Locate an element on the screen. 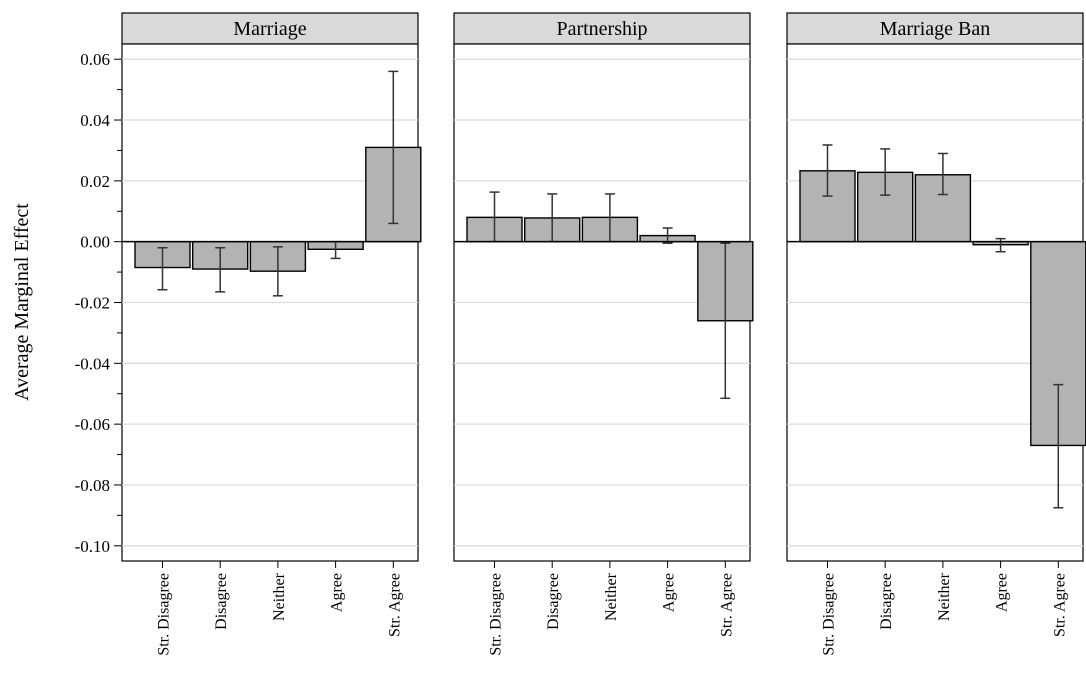 Image resolution: width=1086 pixels, height=690 pixels. y-tick-label: 0.00 is located at coordinates (95, 242).